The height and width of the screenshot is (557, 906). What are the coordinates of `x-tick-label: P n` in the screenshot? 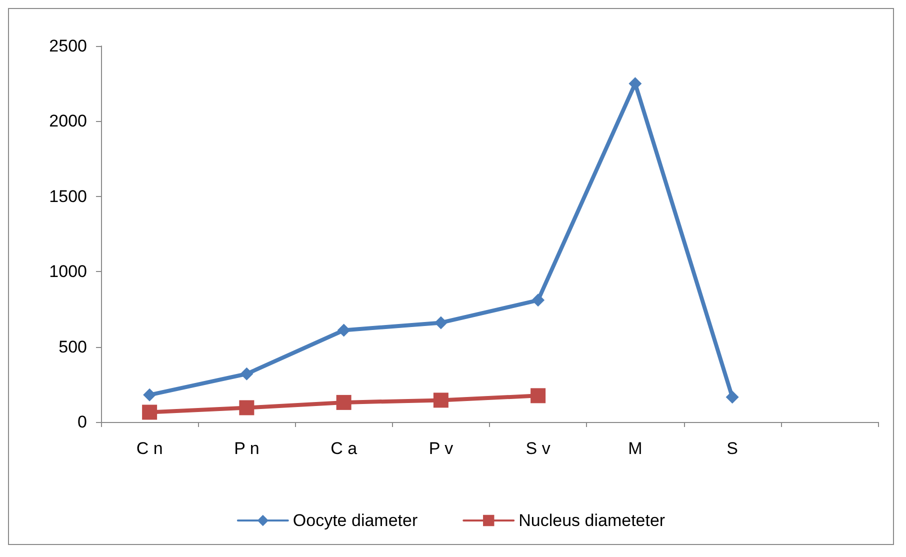 It's located at (247, 448).